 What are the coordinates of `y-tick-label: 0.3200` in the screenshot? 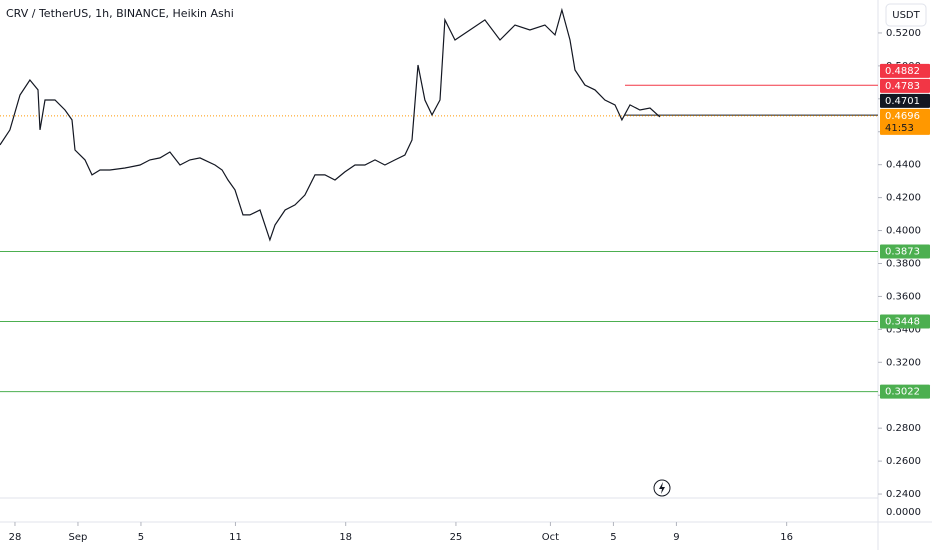 It's located at (903, 362).